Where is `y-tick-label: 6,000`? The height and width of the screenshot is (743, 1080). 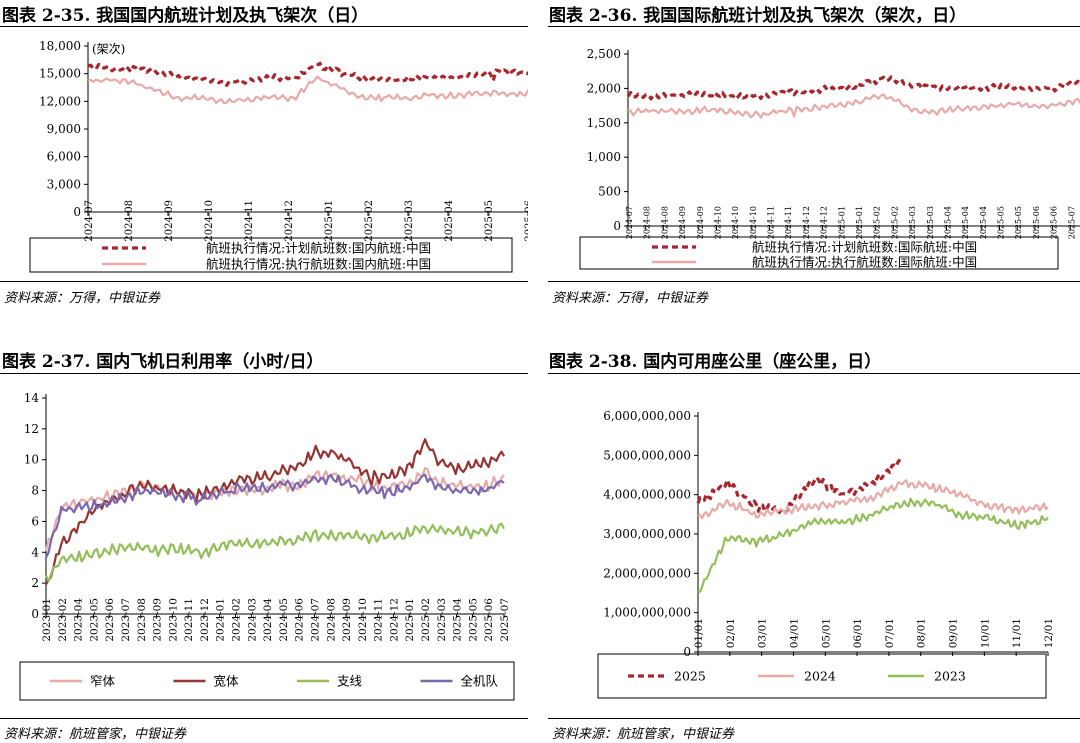
y-tick-label: 6,000 is located at coordinates (64, 157).